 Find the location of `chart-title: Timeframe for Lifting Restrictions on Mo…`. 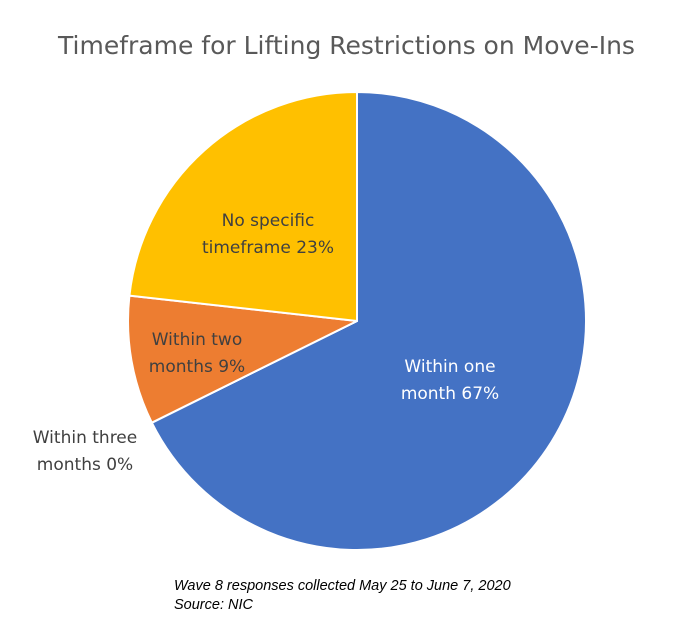

chart-title: Timeframe for Lifting Restrictions on Mo… is located at coordinates (346, 45).